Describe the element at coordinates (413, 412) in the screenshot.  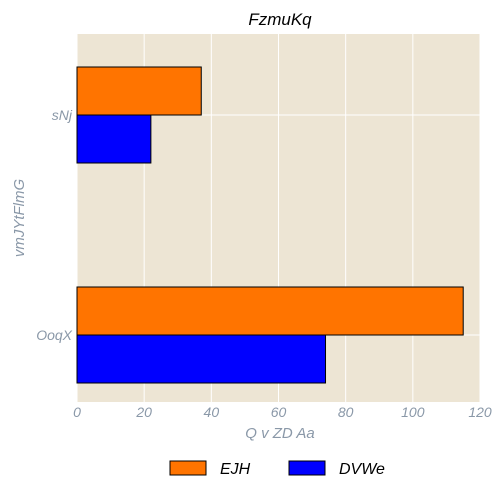
I see `x-tick-label: 100` at that location.